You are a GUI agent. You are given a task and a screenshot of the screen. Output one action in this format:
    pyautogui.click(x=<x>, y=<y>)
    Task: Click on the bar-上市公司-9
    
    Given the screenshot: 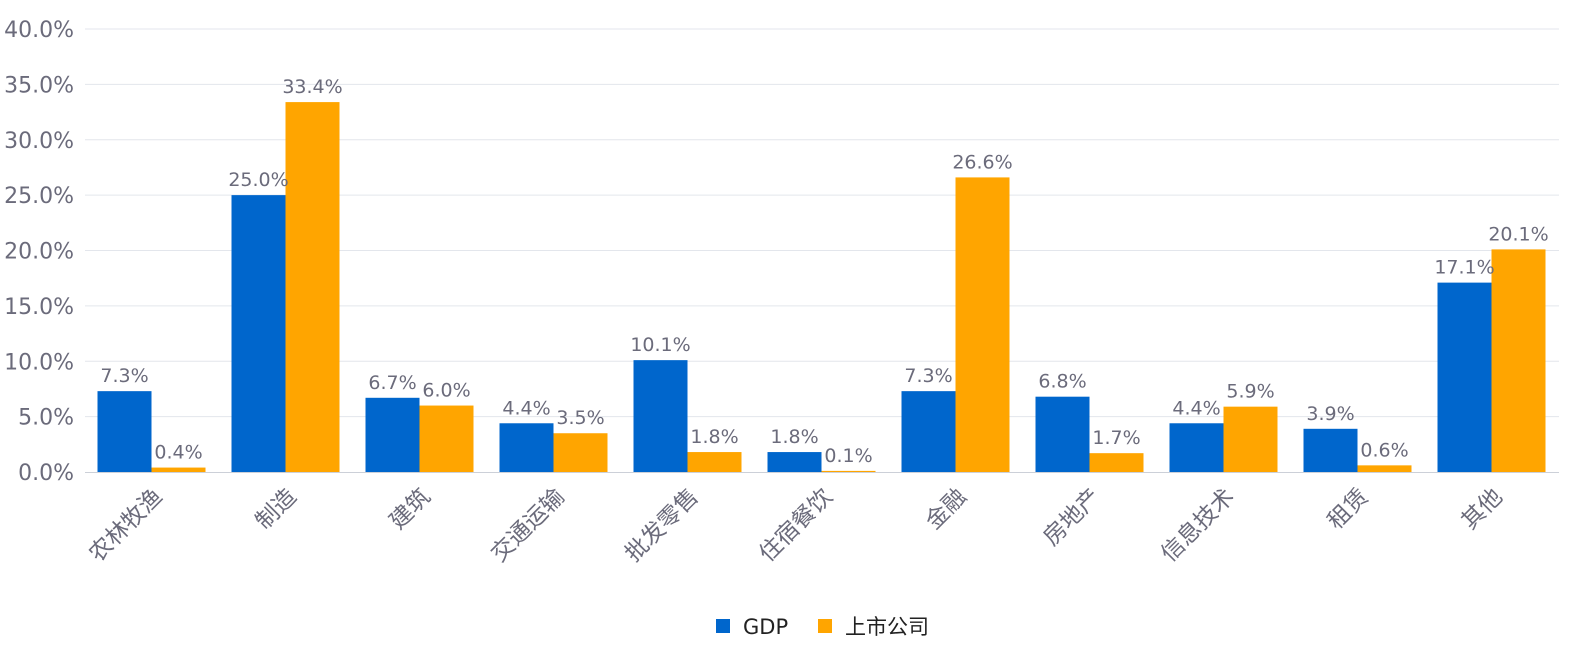 What is the action you would take?
    pyautogui.click(x=1384, y=468)
    